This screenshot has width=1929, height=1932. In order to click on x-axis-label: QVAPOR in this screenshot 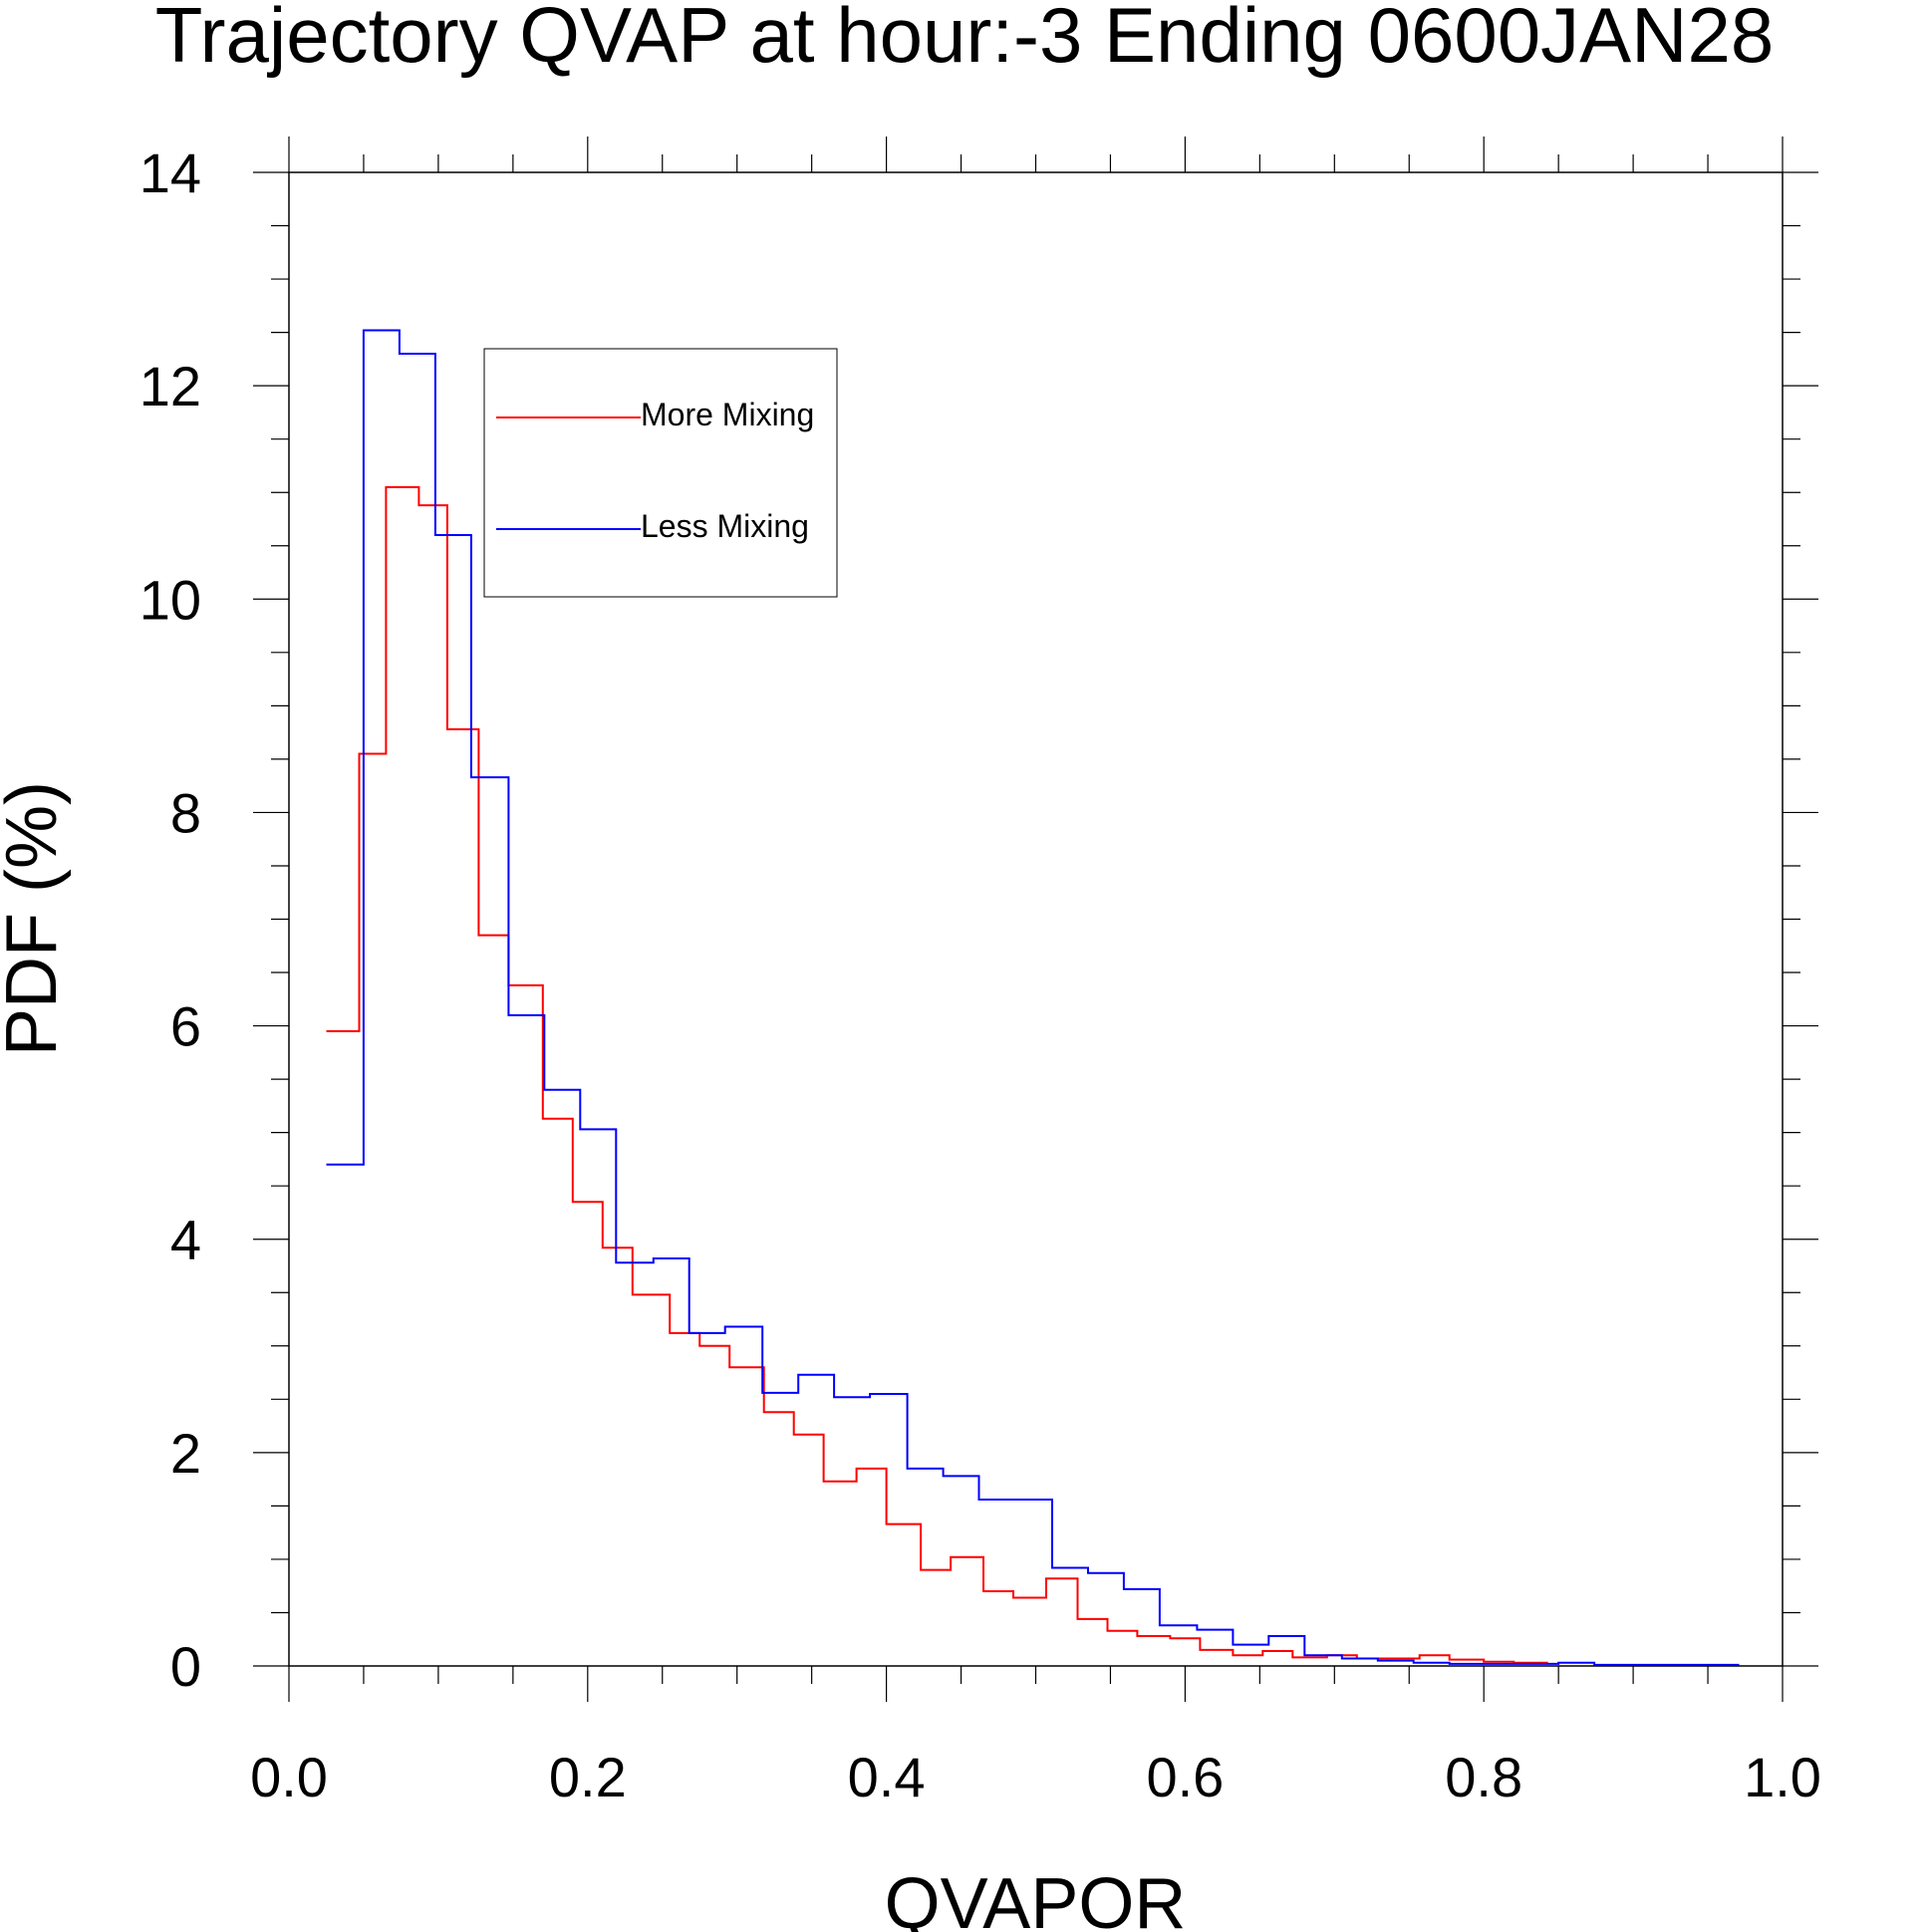, I will do `click(1036, 1898)`.